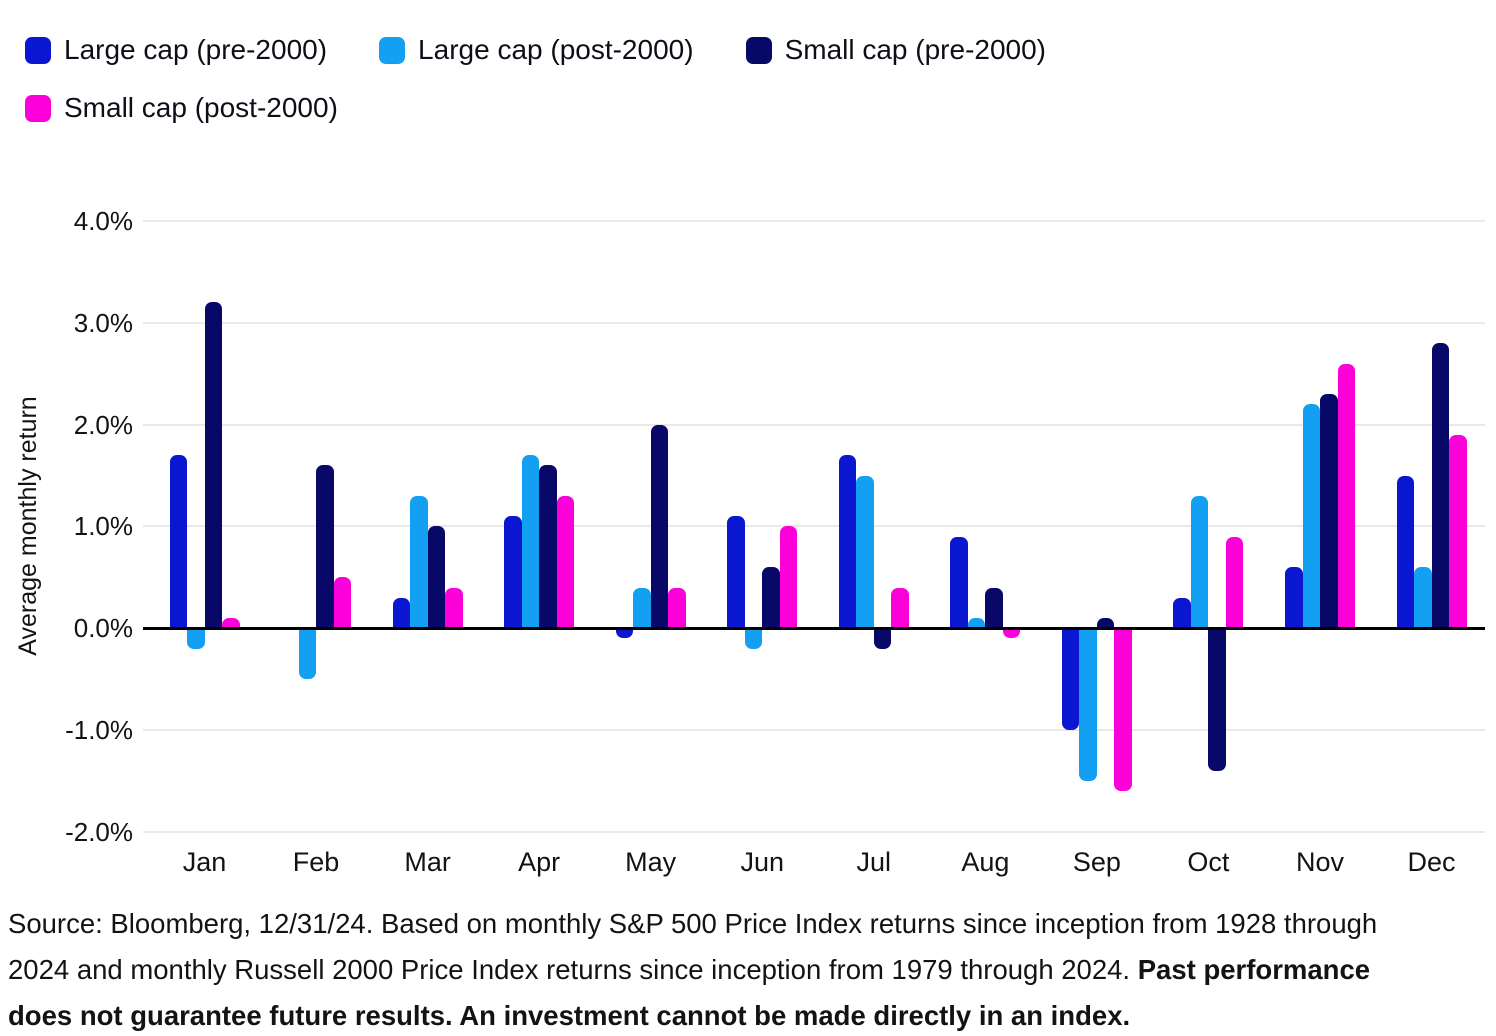 The height and width of the screenshot is (1036, 1496). I want to click on x-tick-label-may: May, so click(651, 862).